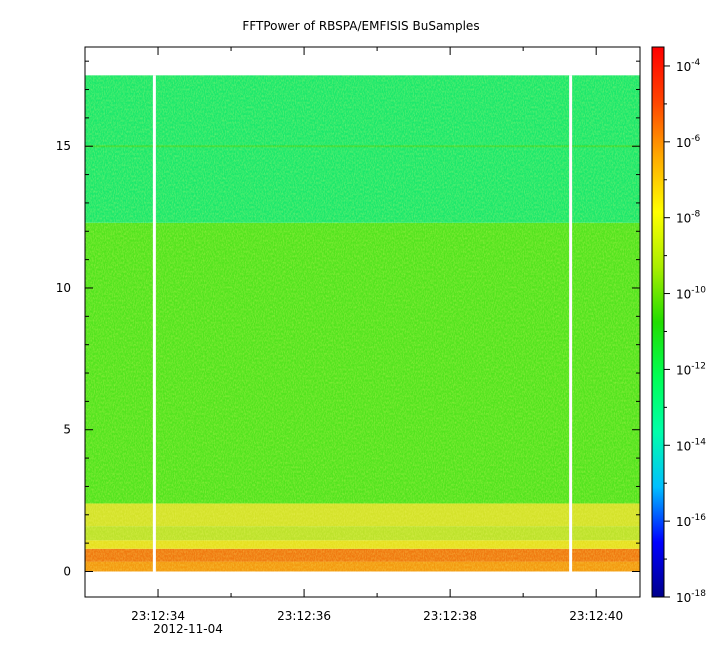 This screenshot has width=724, height=656. What do you see at coordinates (596, 616) in the screenshot?
I see `x-tick-label-3: 23:12:40` at bounding box center [596, 616].